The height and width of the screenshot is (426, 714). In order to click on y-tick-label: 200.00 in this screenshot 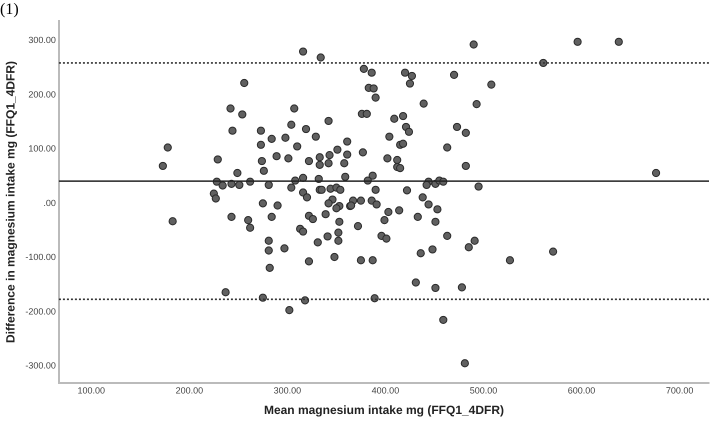, I will do `click(42, 94)`.